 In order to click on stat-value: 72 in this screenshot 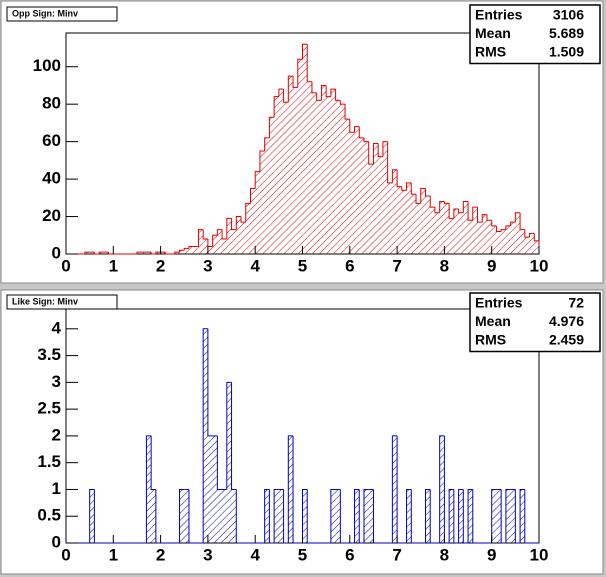, I will do `click(576, 303)`.